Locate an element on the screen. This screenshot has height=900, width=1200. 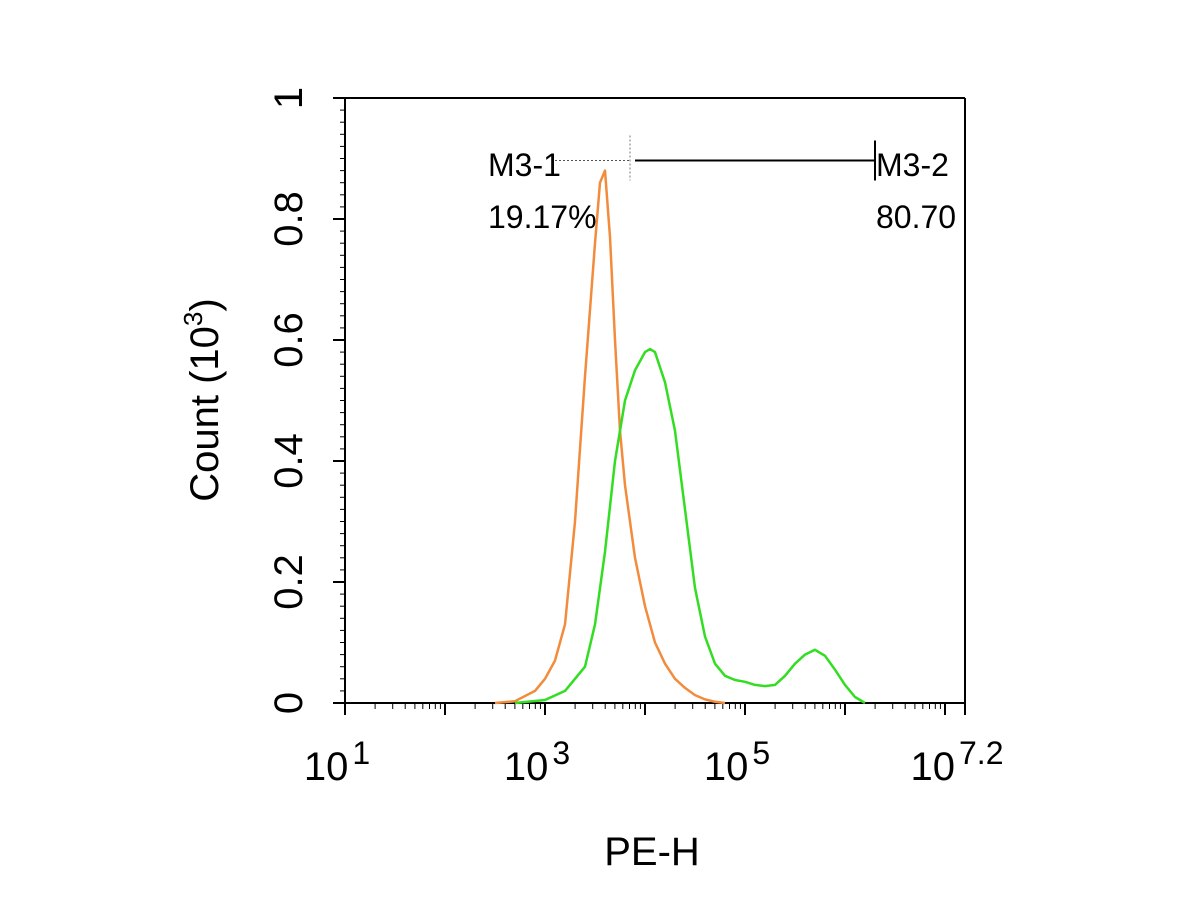
y-axis-title-exponent: 3 is located at coordinates (193, 319).